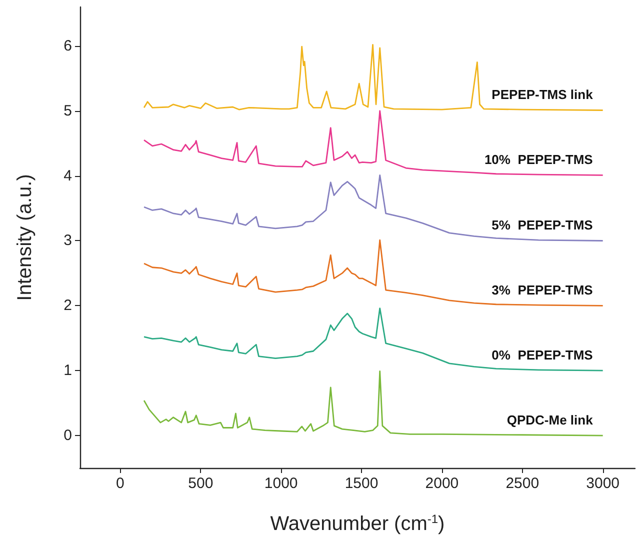 This screenshot has height=543, width=639. Describe the element at coordinates (603, 483) in the screenshot. I see `x-tick-label: 3000` at that location.